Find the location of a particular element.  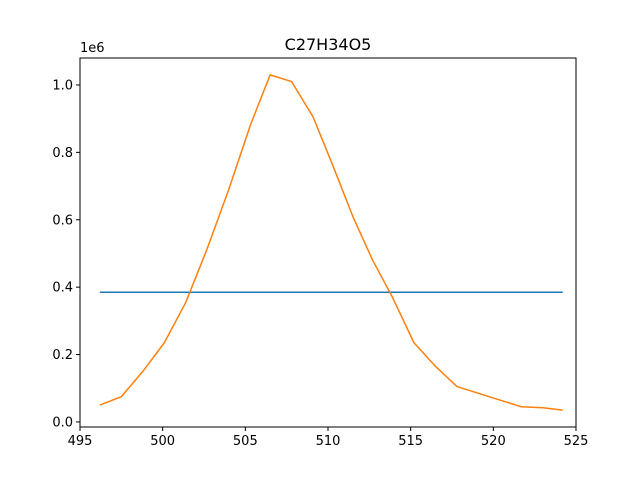

x-tick-label: 525 is located at coordinates (576, 441).